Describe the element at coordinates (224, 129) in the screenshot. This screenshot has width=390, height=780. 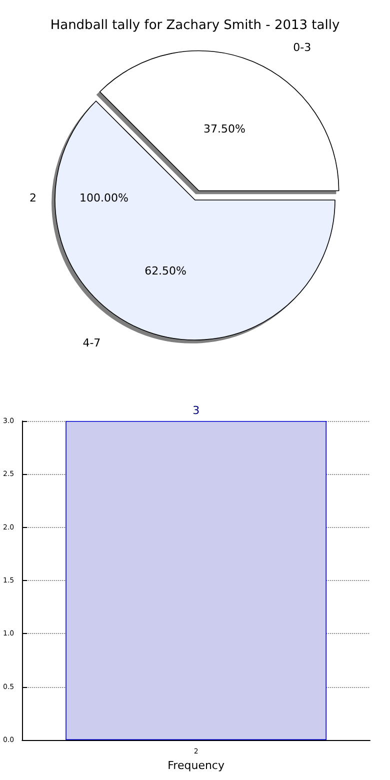
I see `data-label: 37.50%` at that location.